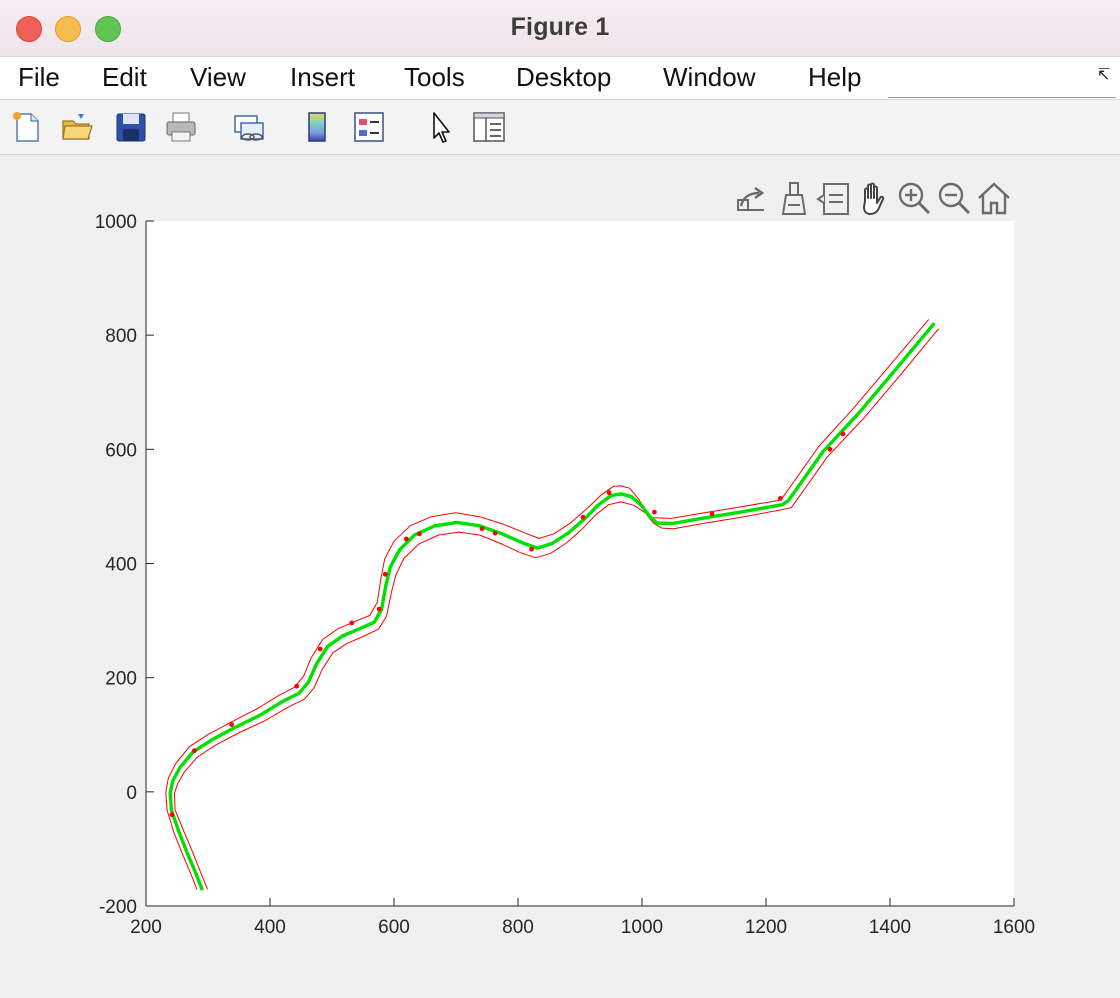  I want to click on figure-toolbar, so click(560, 127).